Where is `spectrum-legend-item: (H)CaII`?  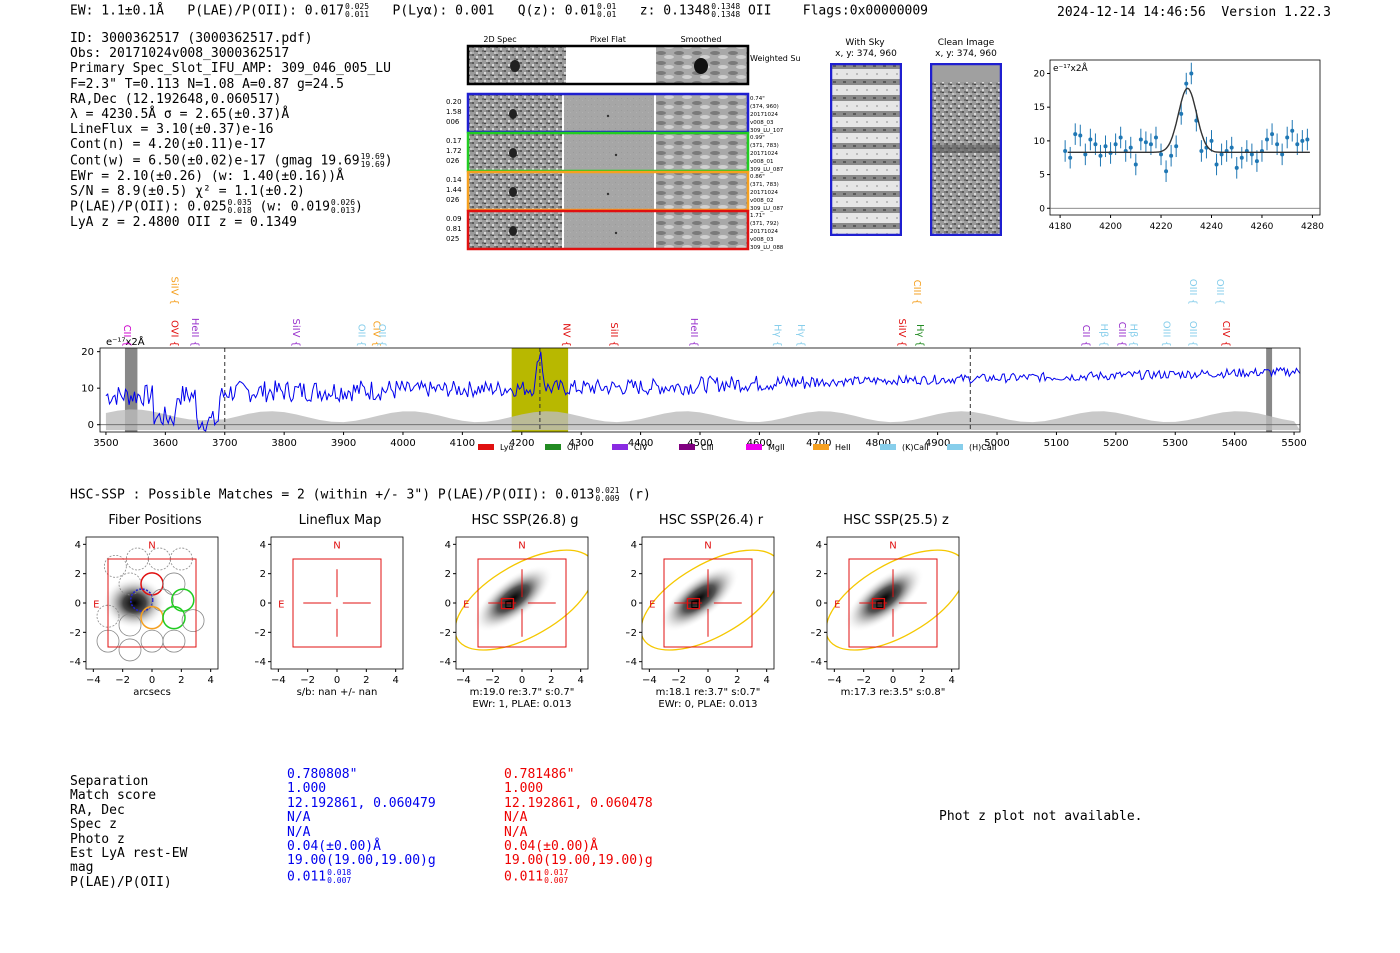
spectrum-legend-item: (H)CaII is located at coordinates (971, 447).